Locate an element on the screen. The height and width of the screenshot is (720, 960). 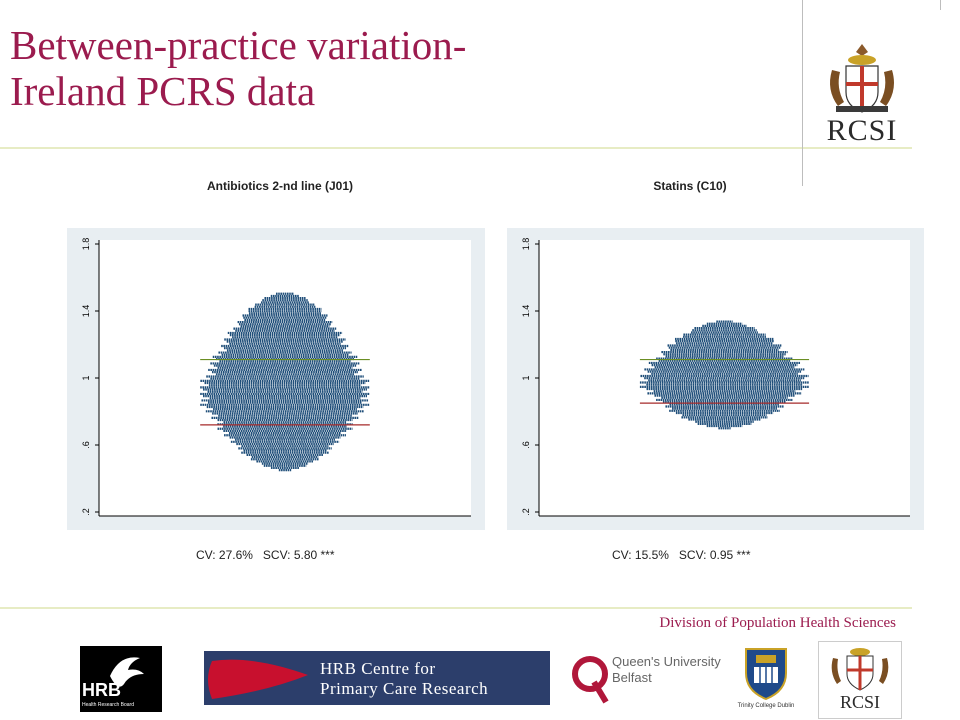
hrb-logo-subtext: Health Research Board is located at coordinates (108, 705).